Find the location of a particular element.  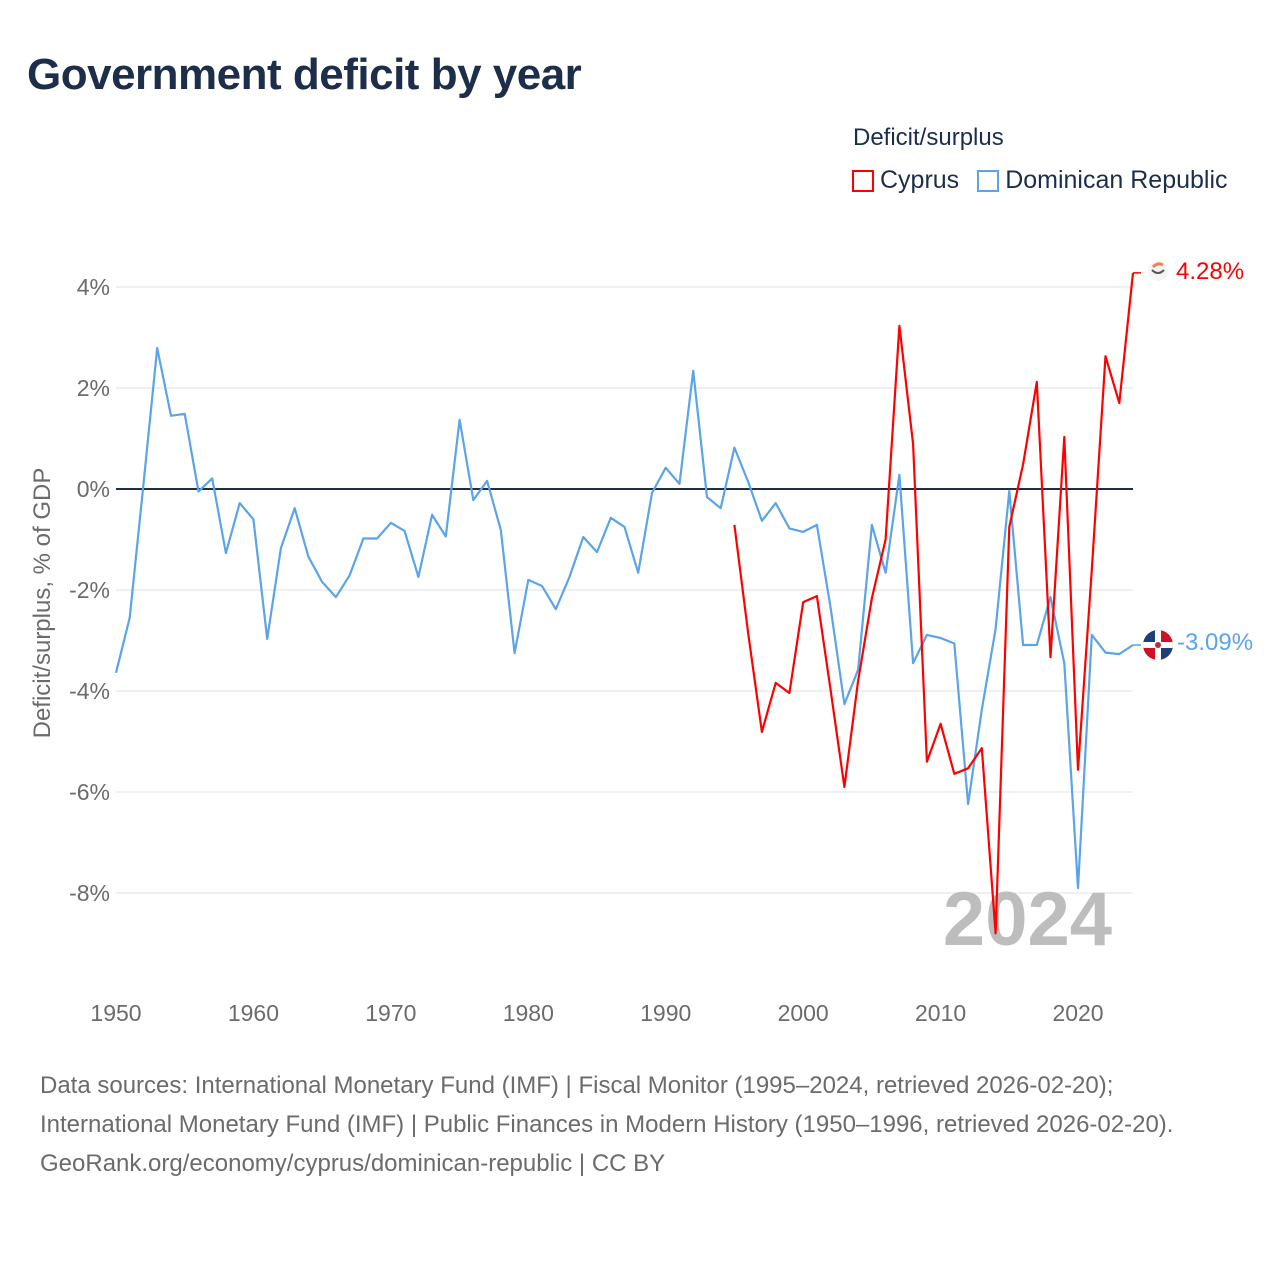

y-tick-label: -6% is located at coordinates (89, 792).